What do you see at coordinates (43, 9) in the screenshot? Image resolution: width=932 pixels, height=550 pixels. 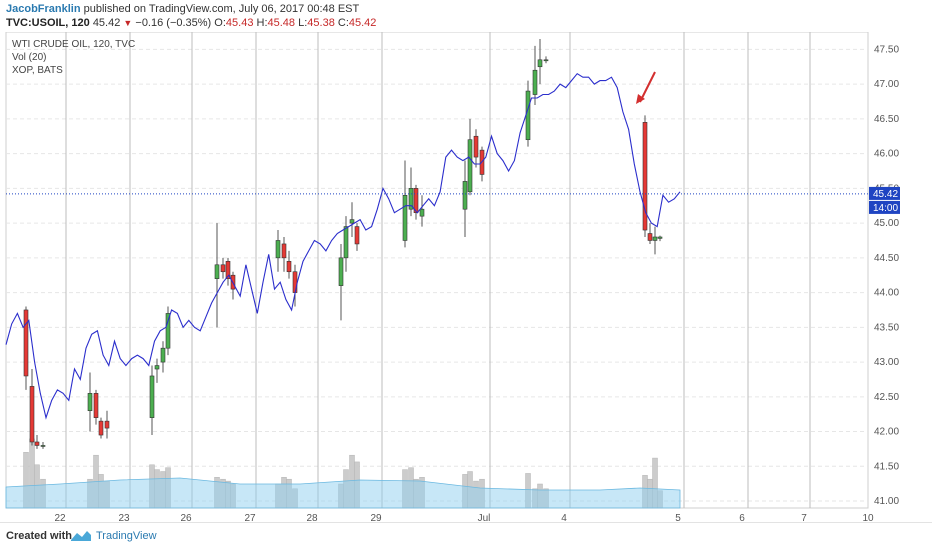 I see `author-link: JacobFranklin` at bounding box center [43, 9].